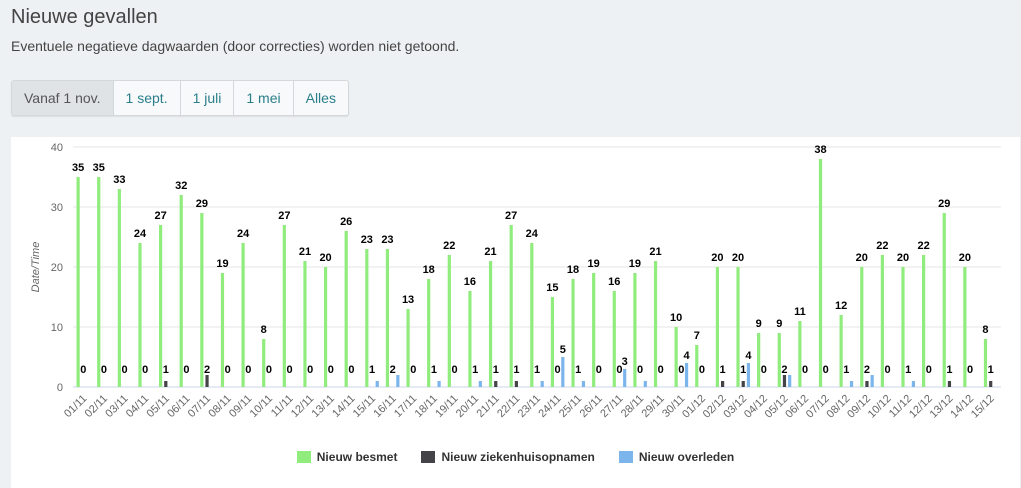 The width and height of the screenshot is (1021, 488). I want to click on data-label: 24, so click(140, 234).